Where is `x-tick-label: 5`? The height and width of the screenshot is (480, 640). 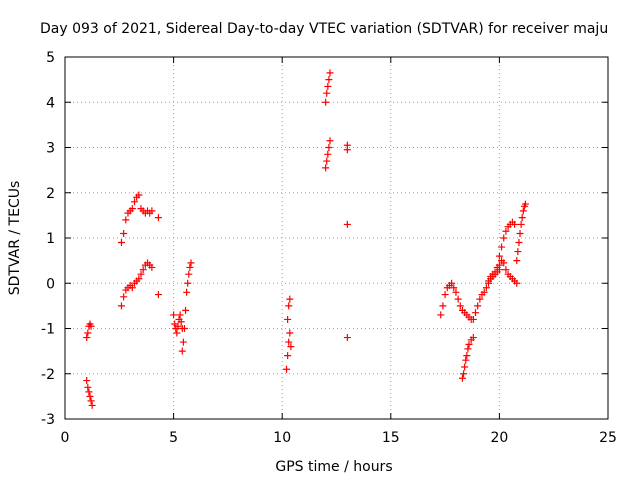 x-tick-label: 5 is located at coordinates (173, 438).